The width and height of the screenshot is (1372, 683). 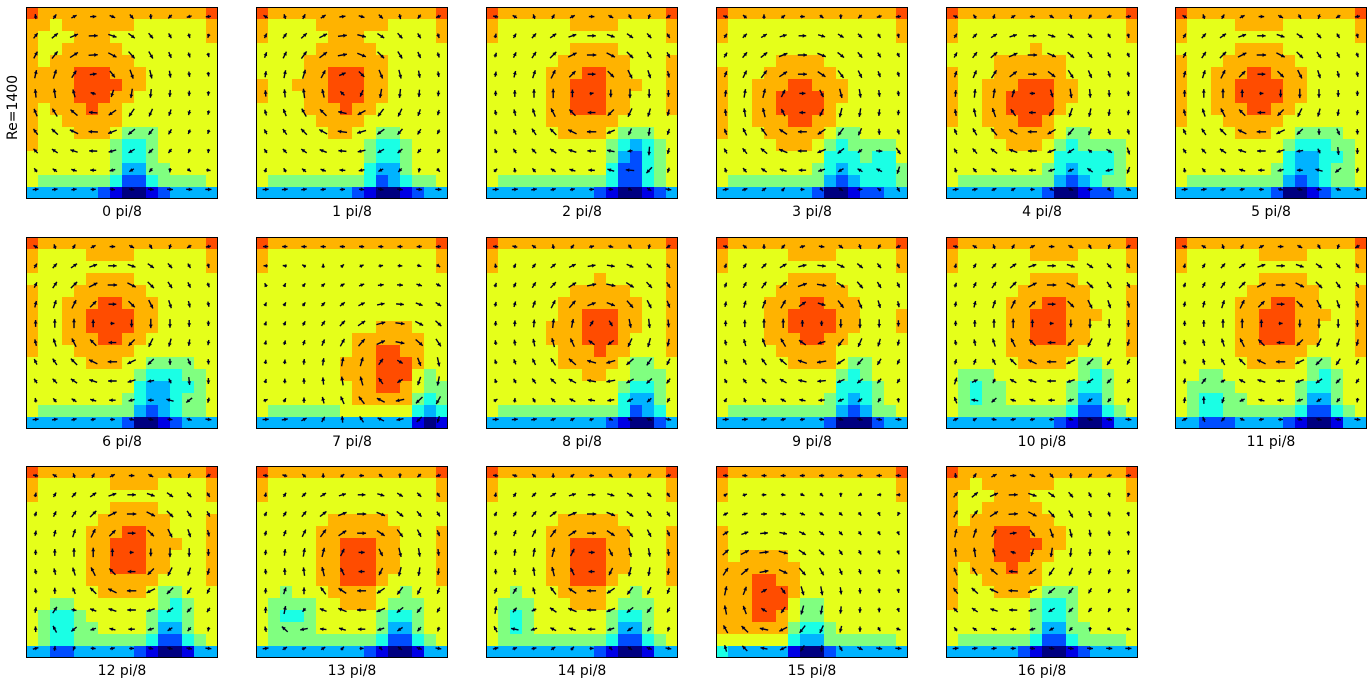 What do you see at coordinates (582, 212) in the screenshot?
I see `panel-label: 2 pi/8` at bounding box center [582, 212].